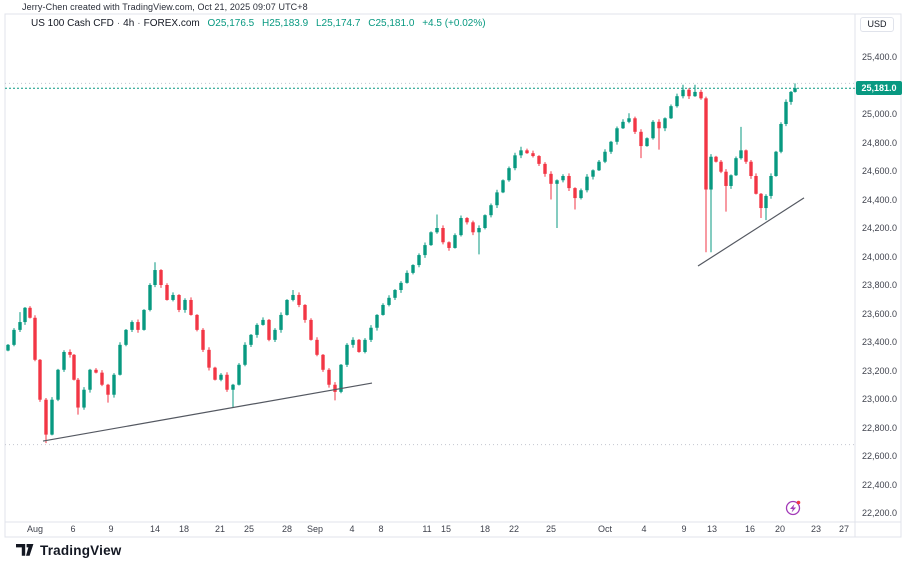 The width and height of the screenshot is (903, 567). I want to click on tradingview-logo: TradingView, so click(68, 550).